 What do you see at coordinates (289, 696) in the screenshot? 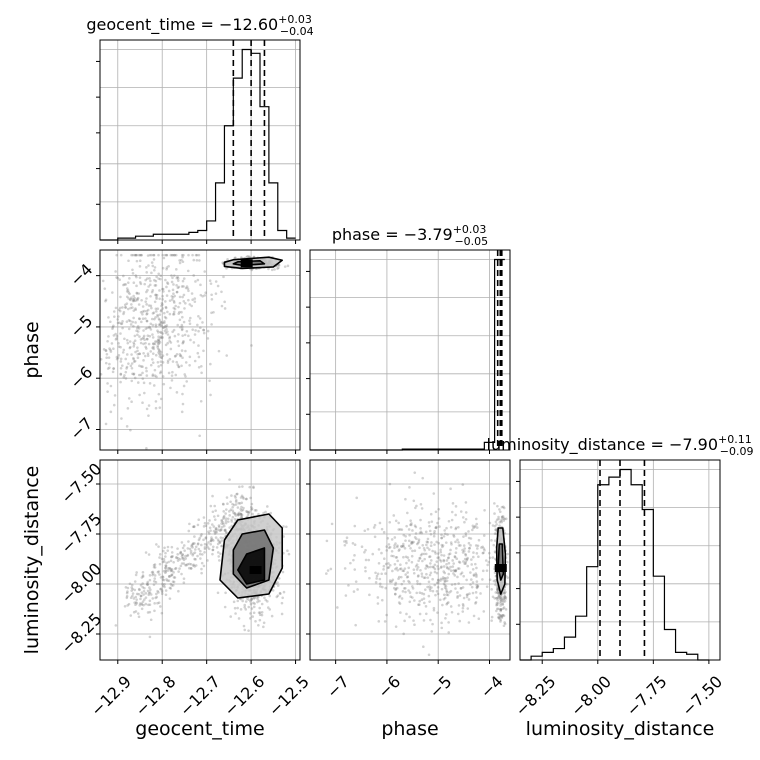
I see `x-tick-label: −12.5` at bounding box center [289, 696].